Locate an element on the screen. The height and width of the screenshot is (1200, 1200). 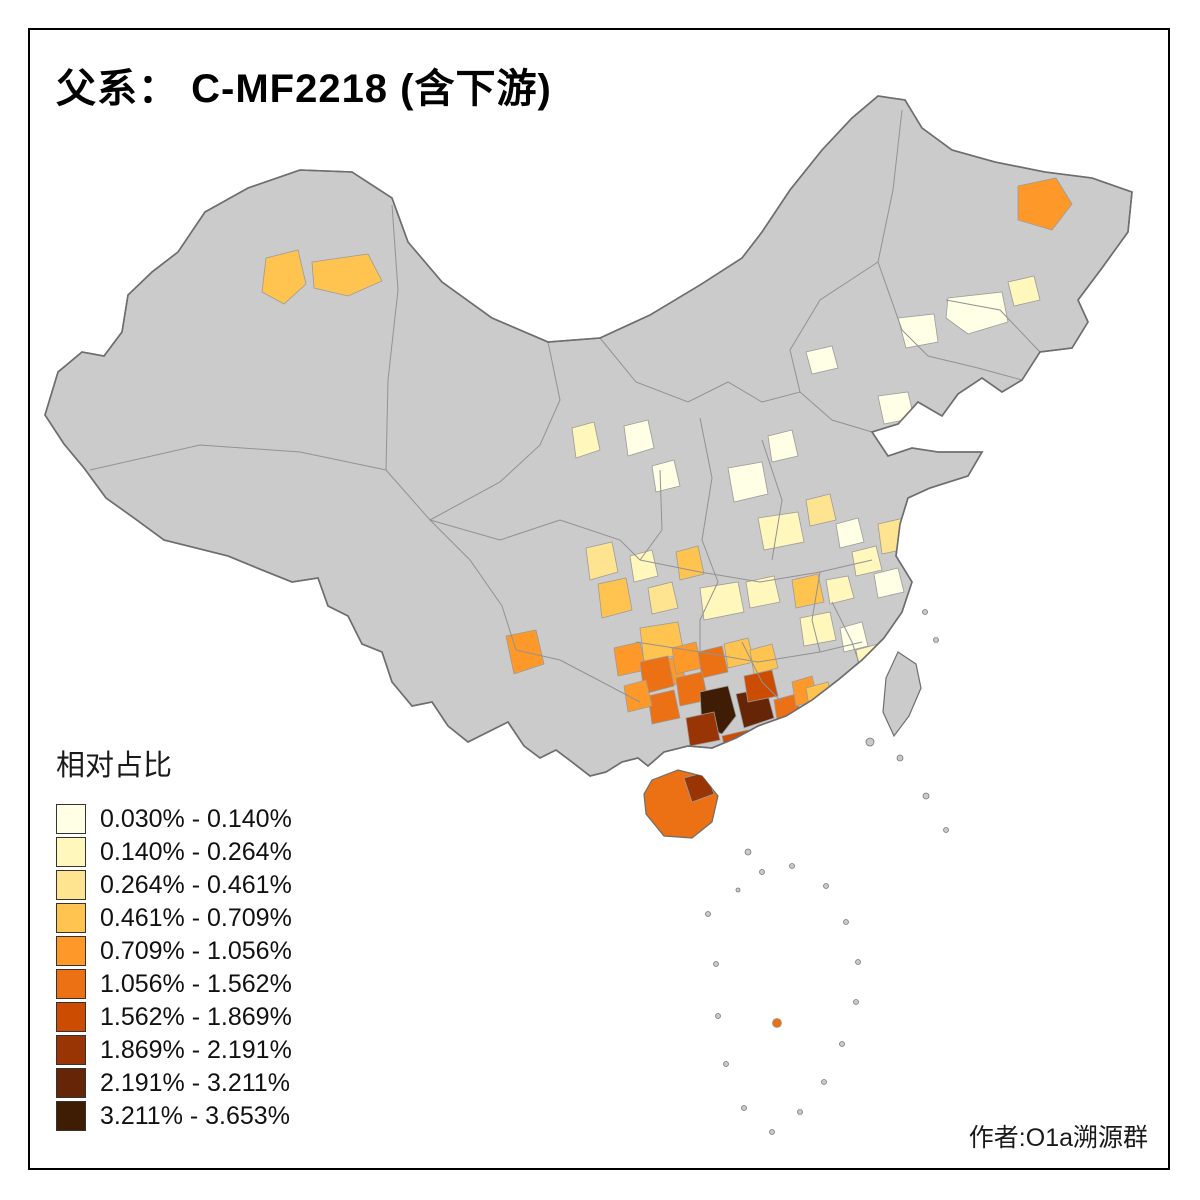
legend-row: 0.264% - 0.461% is located at coordinates (174, 885).